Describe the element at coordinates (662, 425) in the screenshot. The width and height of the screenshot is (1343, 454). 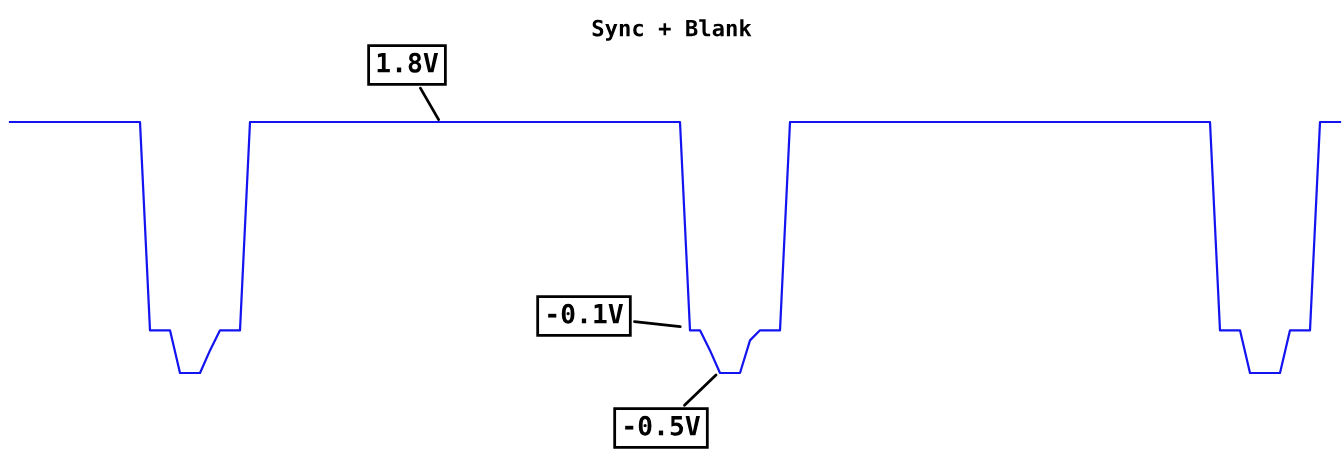
I see `text: -0.5V` at that location.